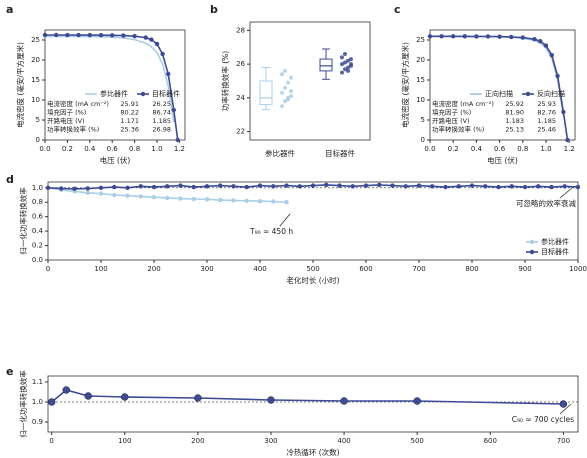  What do you see at coordinates (214, 9) in the screenshot?
I see `panel-letter: b` at bounding box center [214, 9].